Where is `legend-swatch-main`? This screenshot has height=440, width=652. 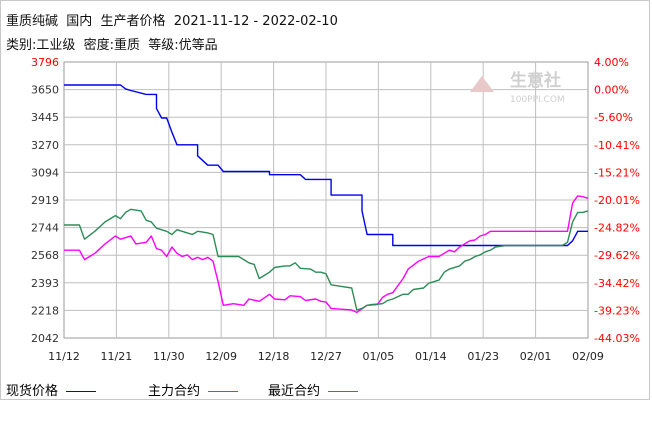 legend-swatch-main is located at coordinates (223, 391).